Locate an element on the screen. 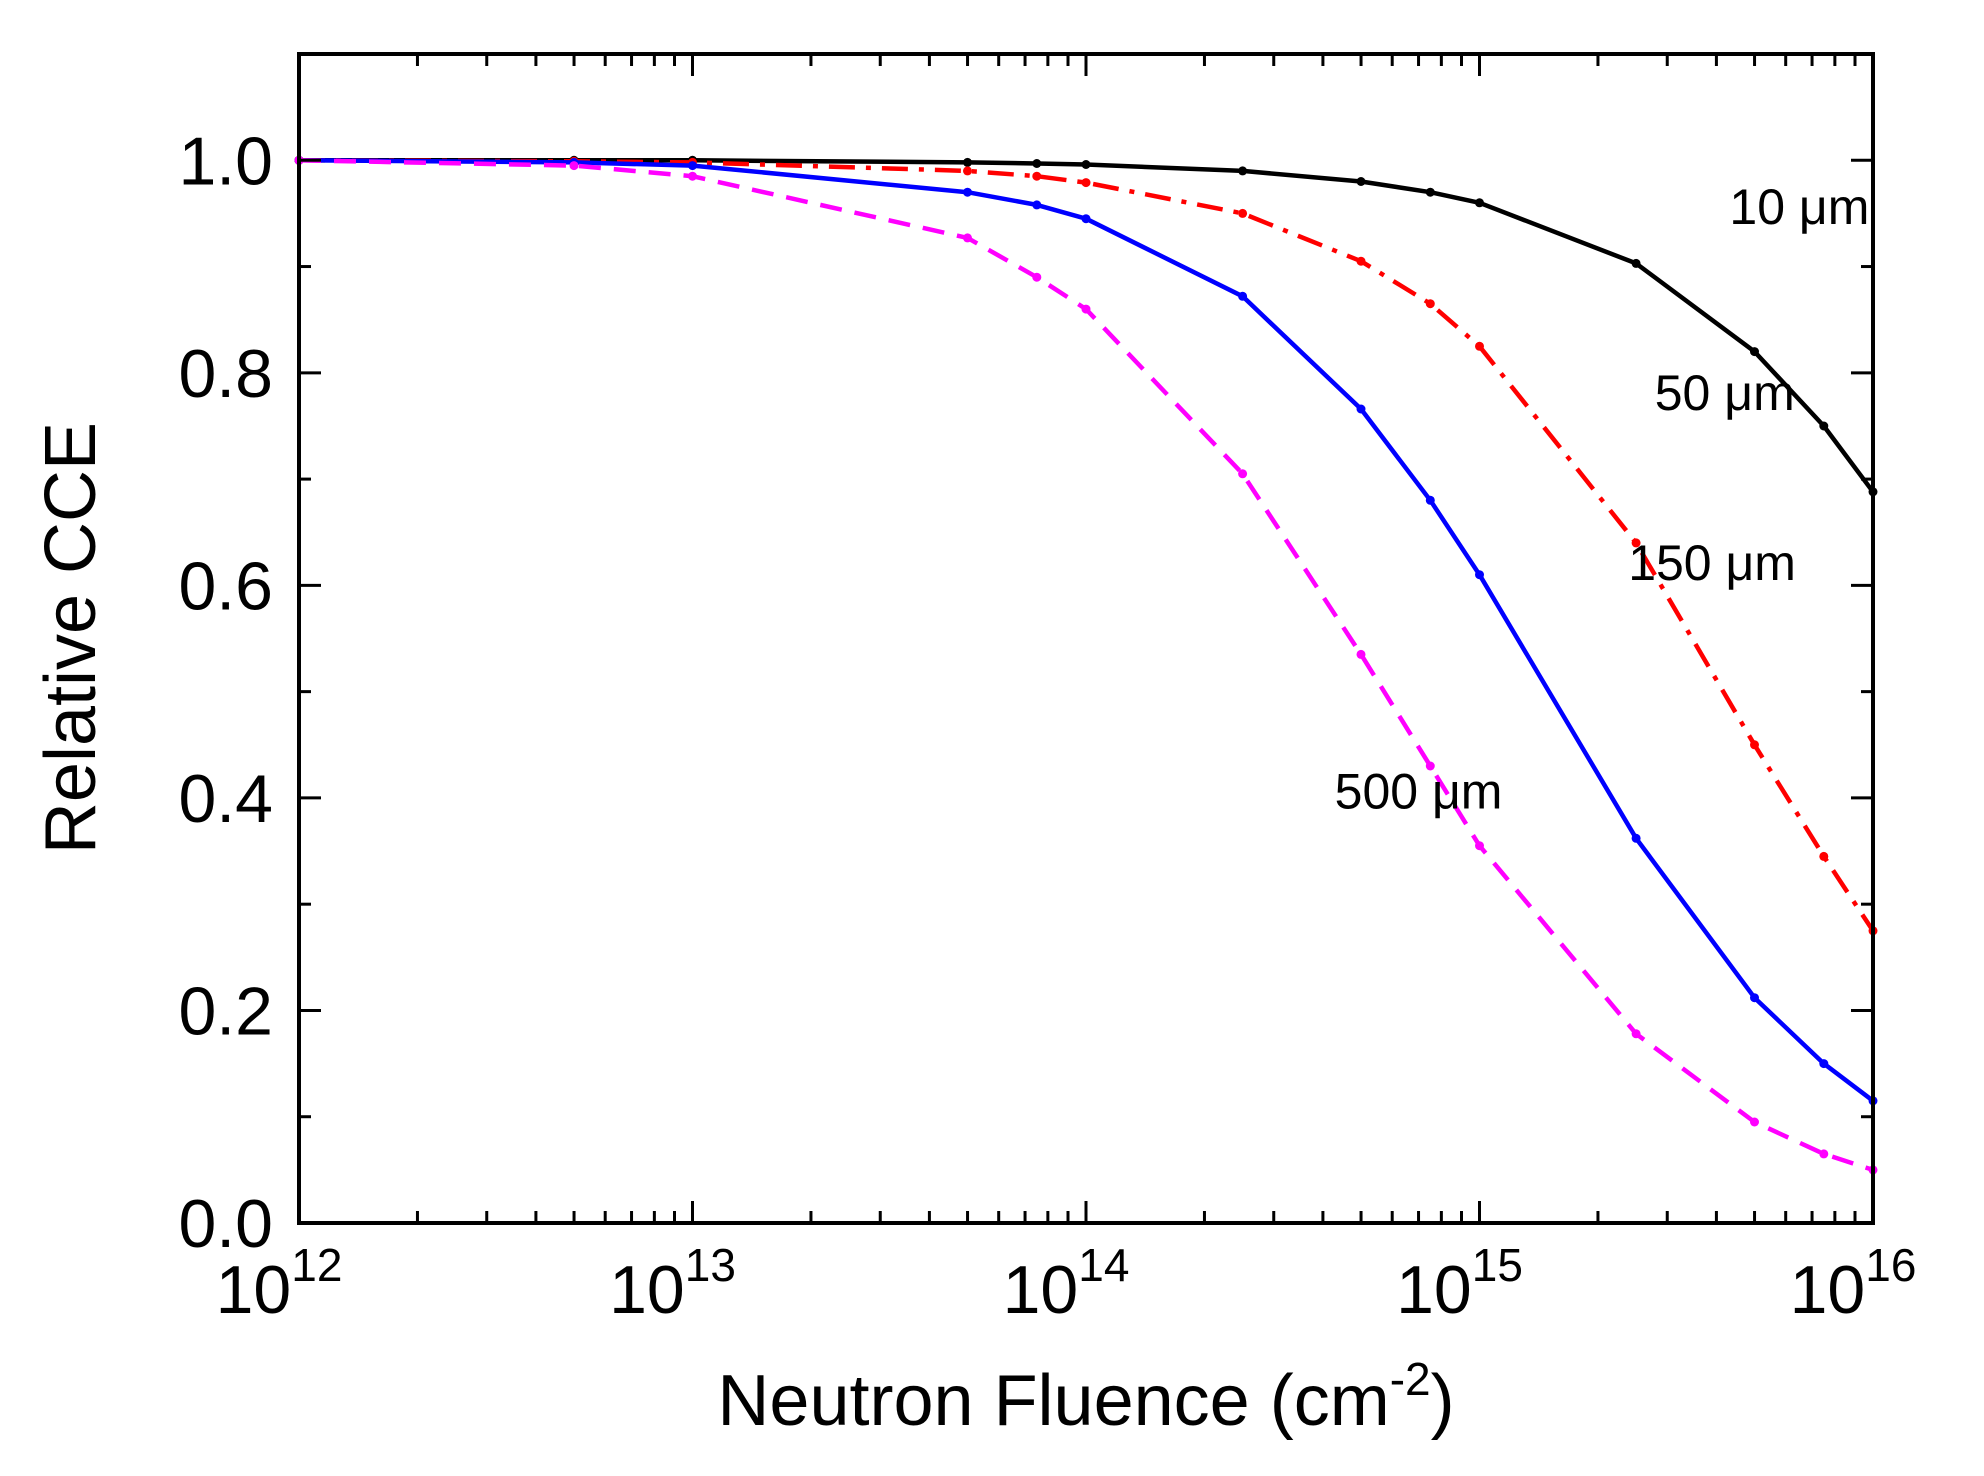 The image size is (1984, 1476). y-tick-label: 0.8 is located at coordinates (225, 374).